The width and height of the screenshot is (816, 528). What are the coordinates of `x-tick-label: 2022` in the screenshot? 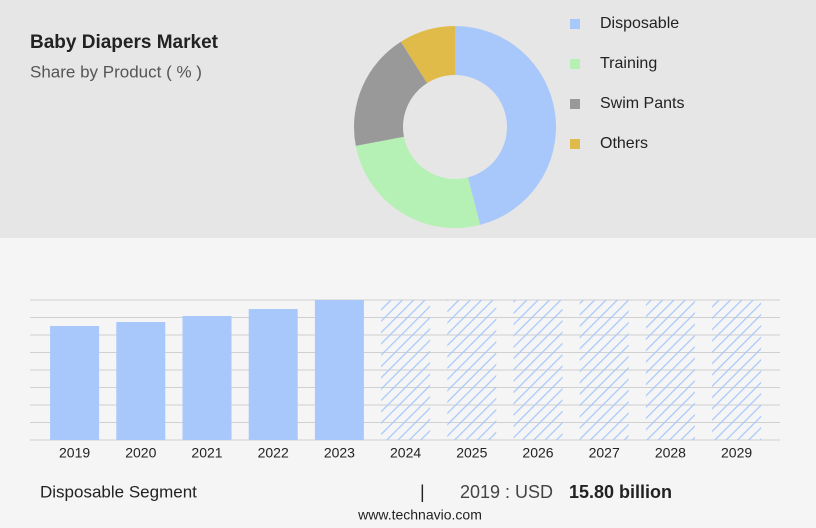 It's located at (273, 453).